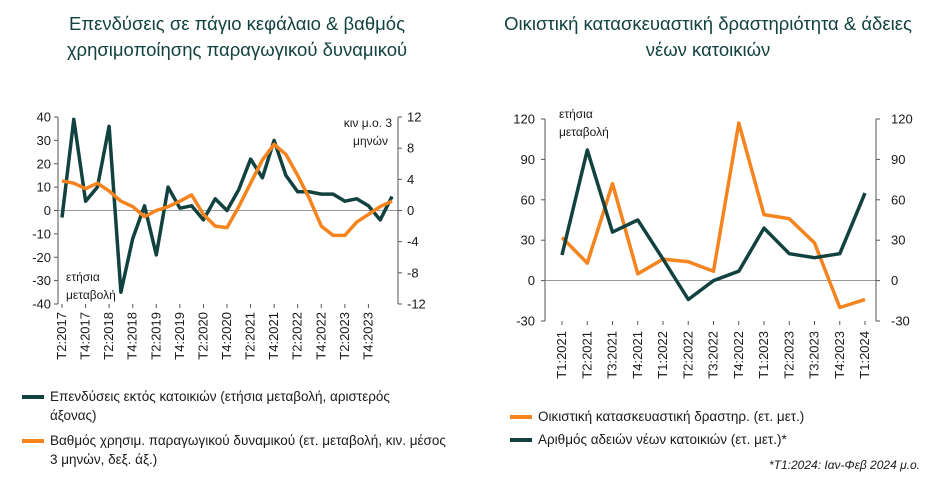  I want to click on right-axis-note-line2: μηνών, so click(370, 141).